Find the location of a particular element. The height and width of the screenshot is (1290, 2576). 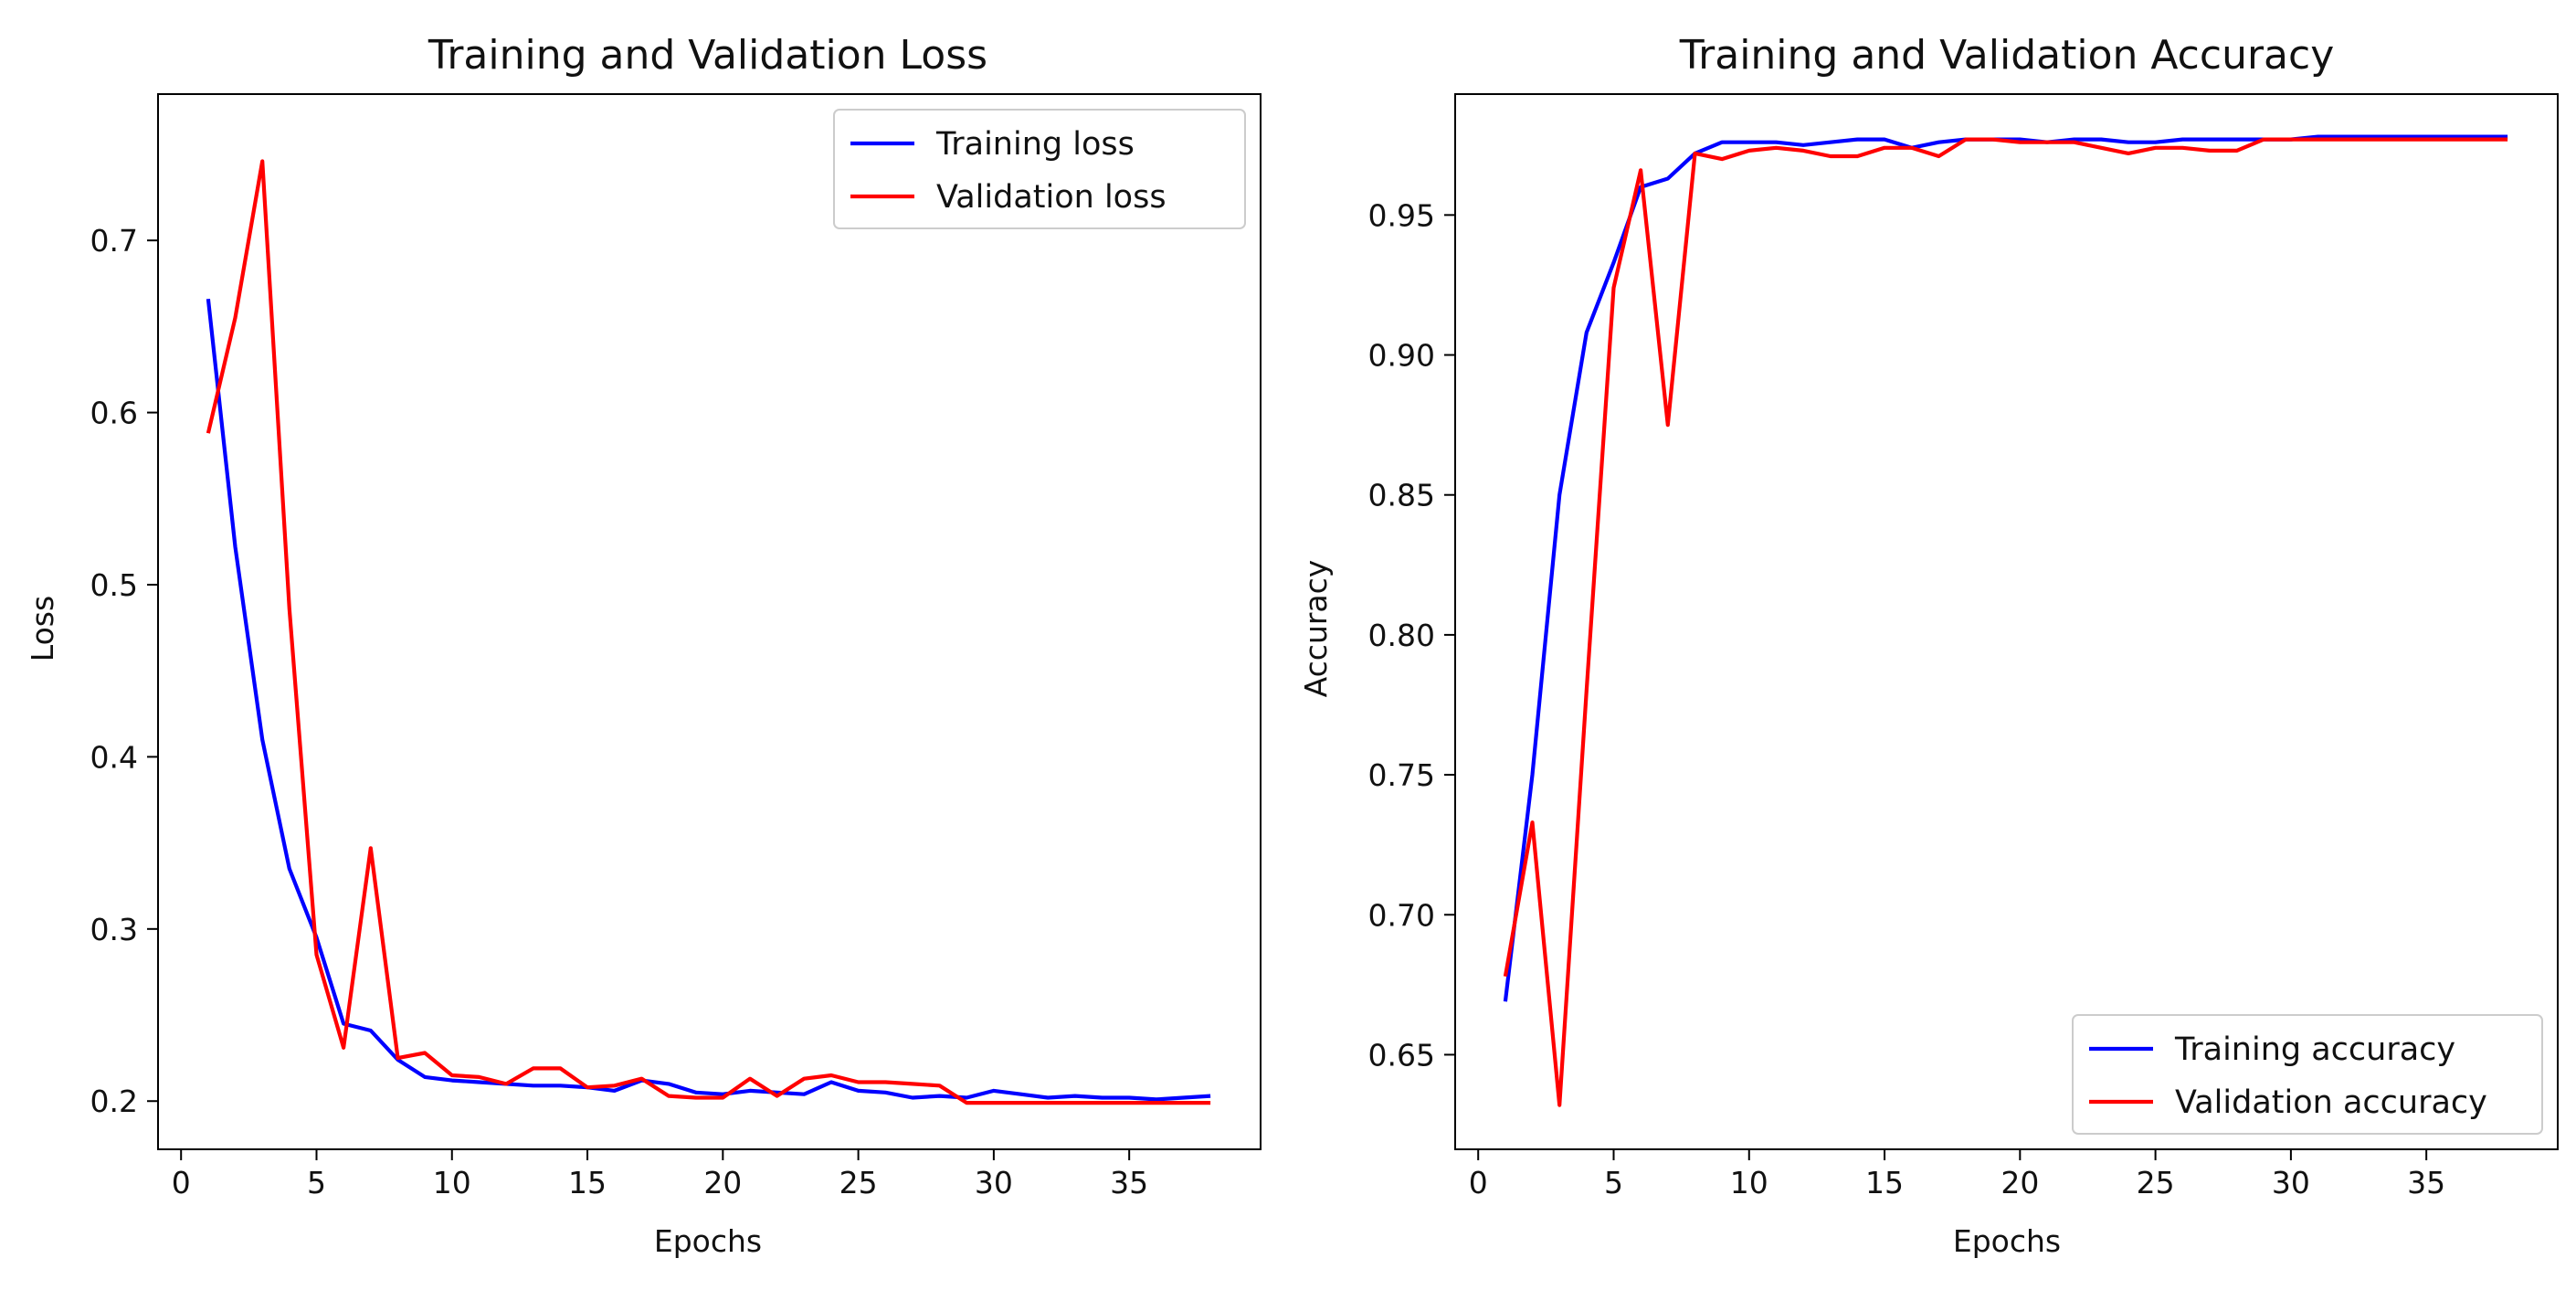

loss-legend: Training loss Validation loss is located at coordinates (1039, 169).